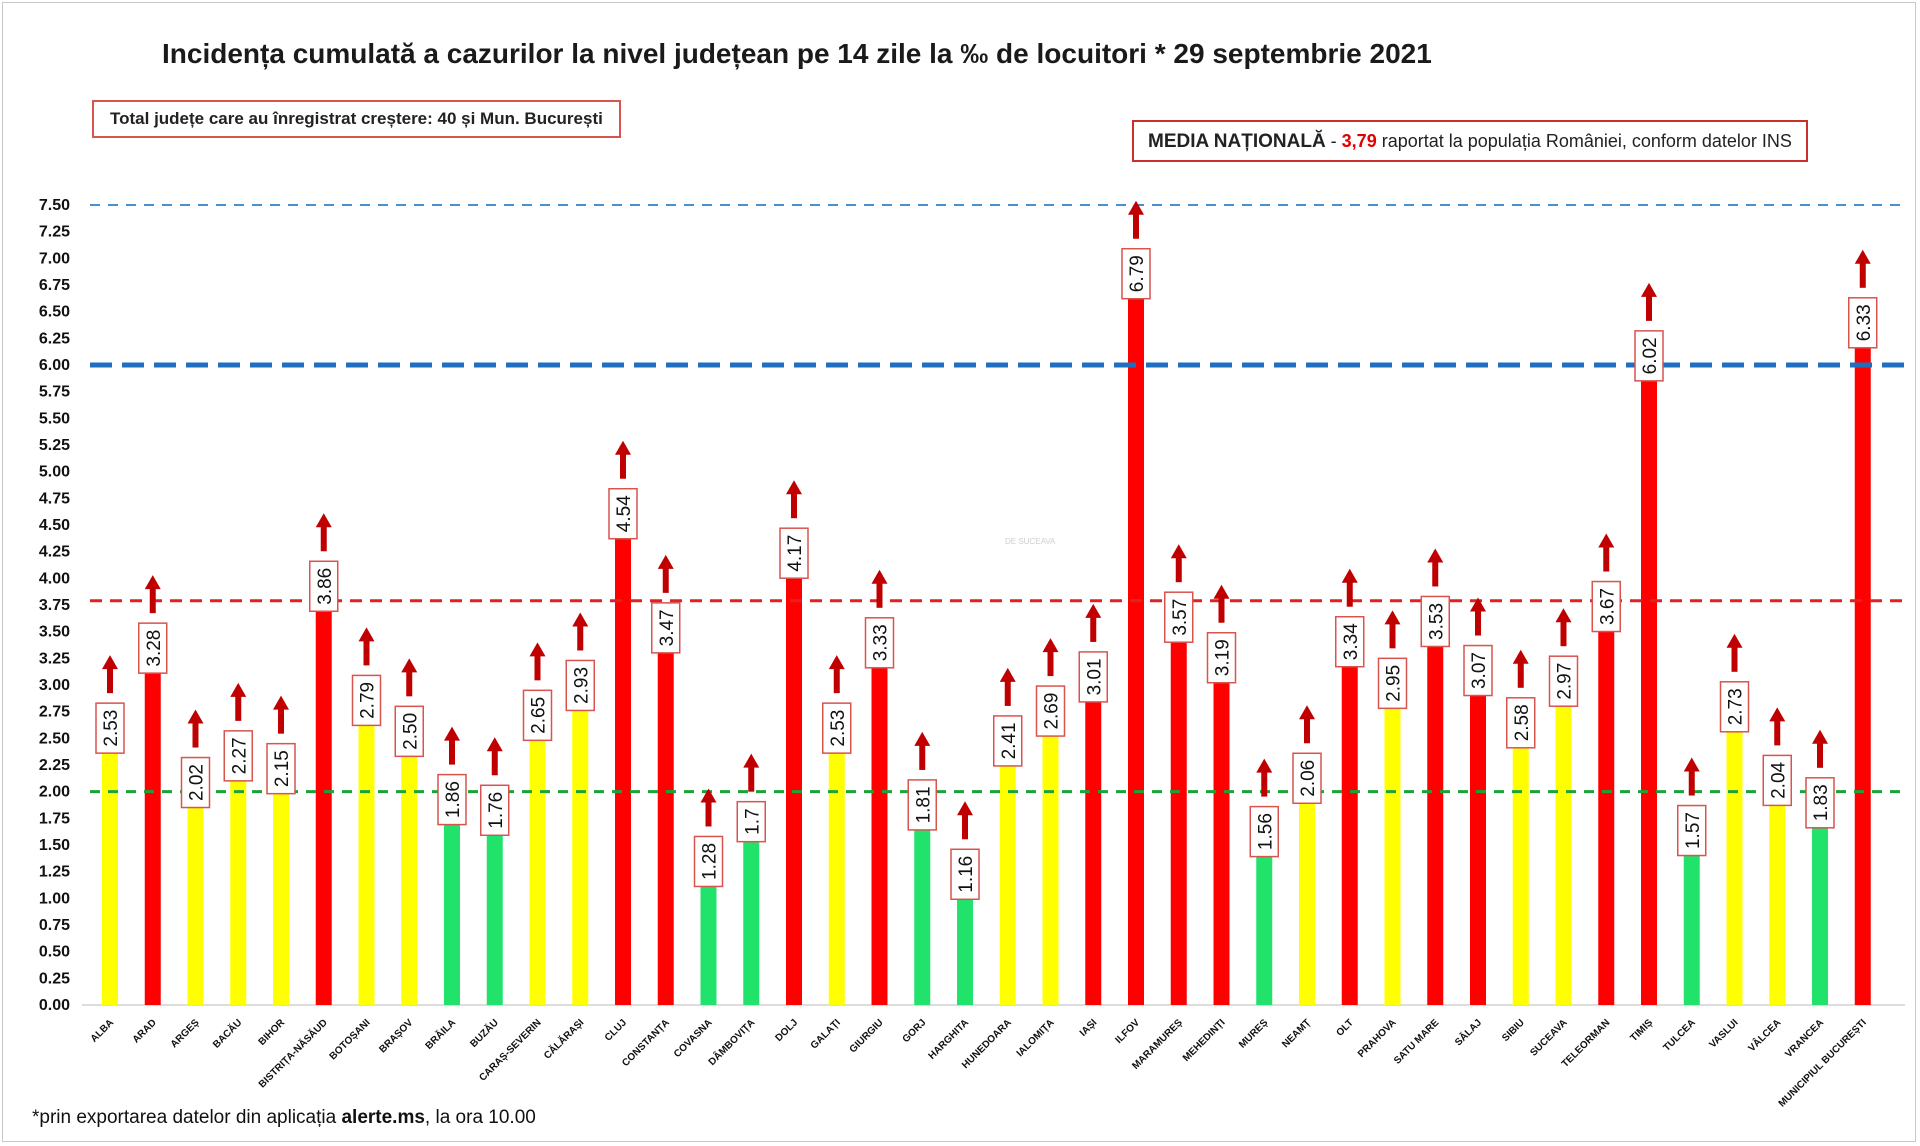 The width and height of the screenshot is (1920, 1146). Describe the element at coordinates (1254, 1034) in the screenshot. I see `x-tick-label: MUREȘ` at that location.